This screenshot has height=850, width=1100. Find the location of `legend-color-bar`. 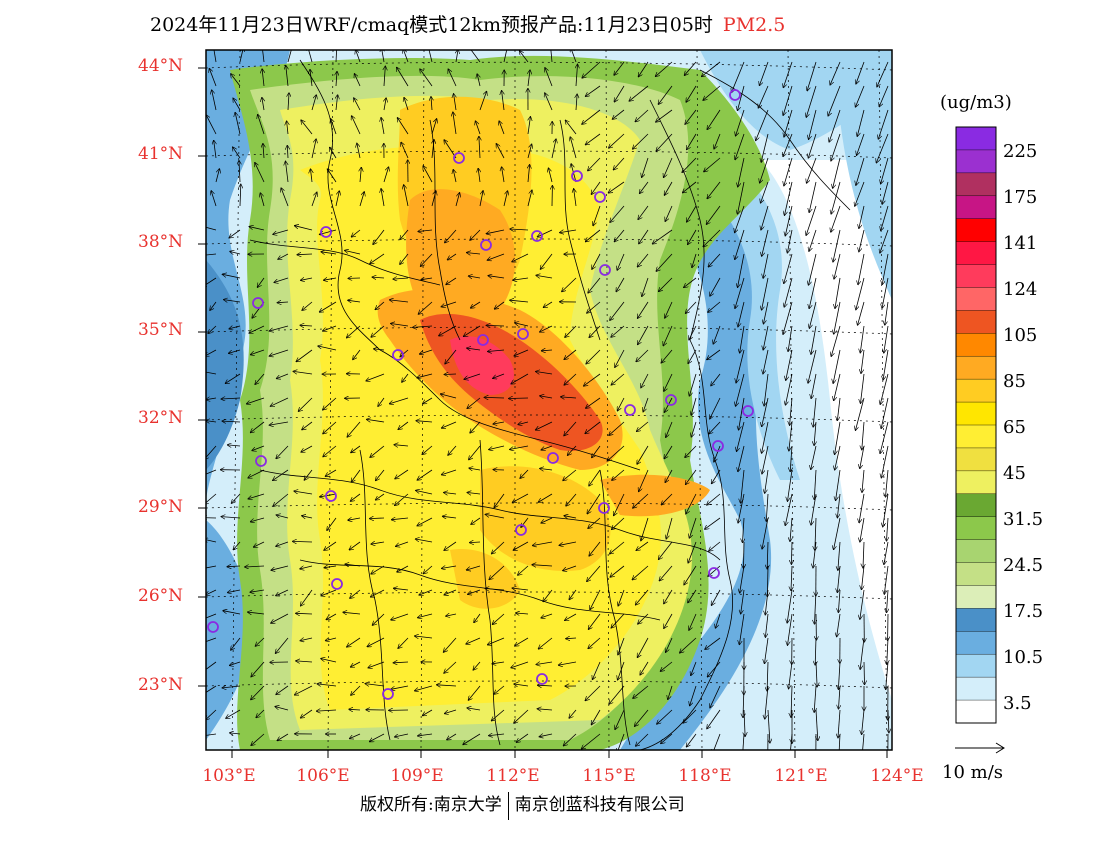

legend-color-bar is located at coordinates (976, 425).